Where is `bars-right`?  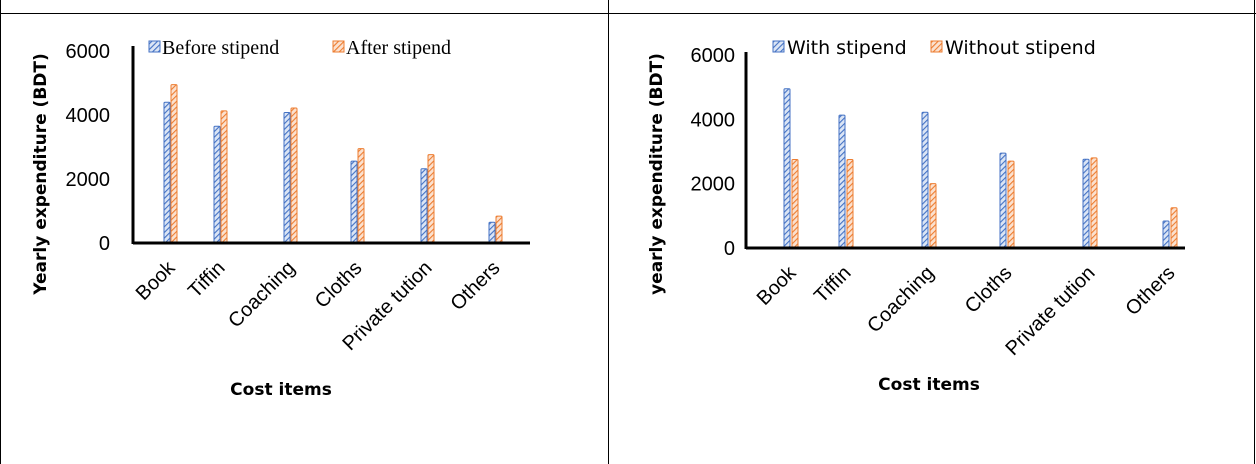
bars-right is located at coordinates (980, 168).